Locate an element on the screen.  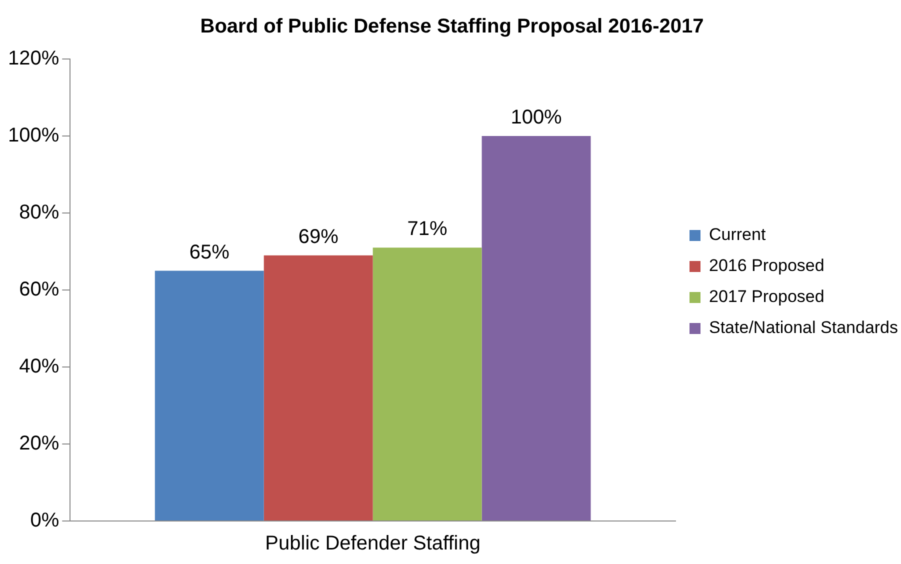
data-label: 65% is located at coordinates (209, 252).